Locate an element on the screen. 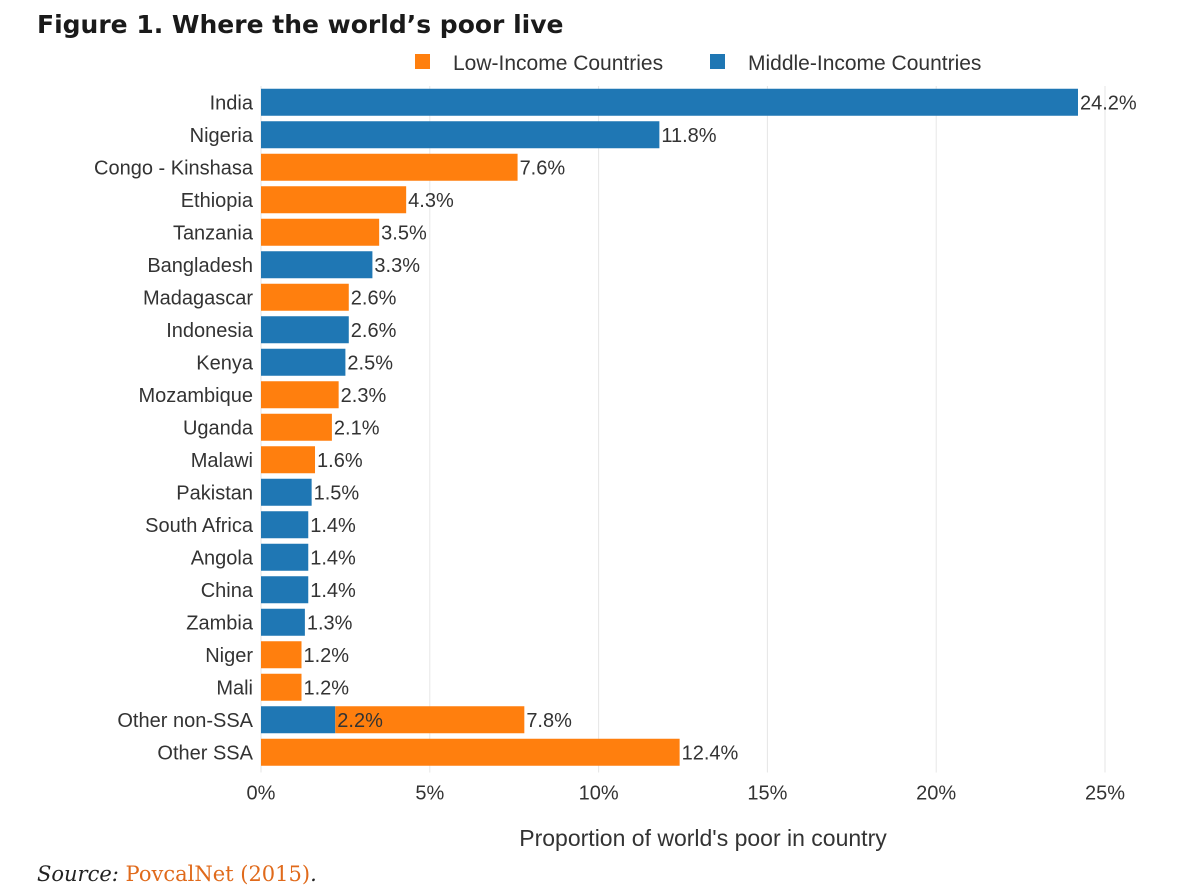 The image size is (1200, 894). category-label: Kenya is located at coordinates (225, 363).